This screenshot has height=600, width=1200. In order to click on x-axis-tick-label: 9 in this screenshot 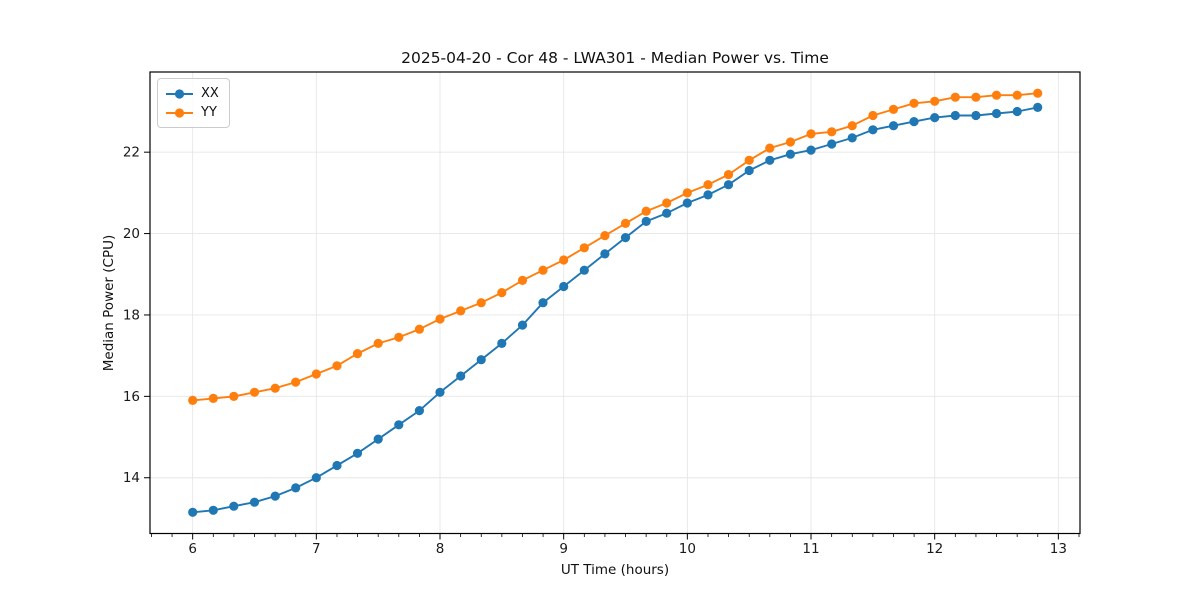, I will do `click(563, 549)`.